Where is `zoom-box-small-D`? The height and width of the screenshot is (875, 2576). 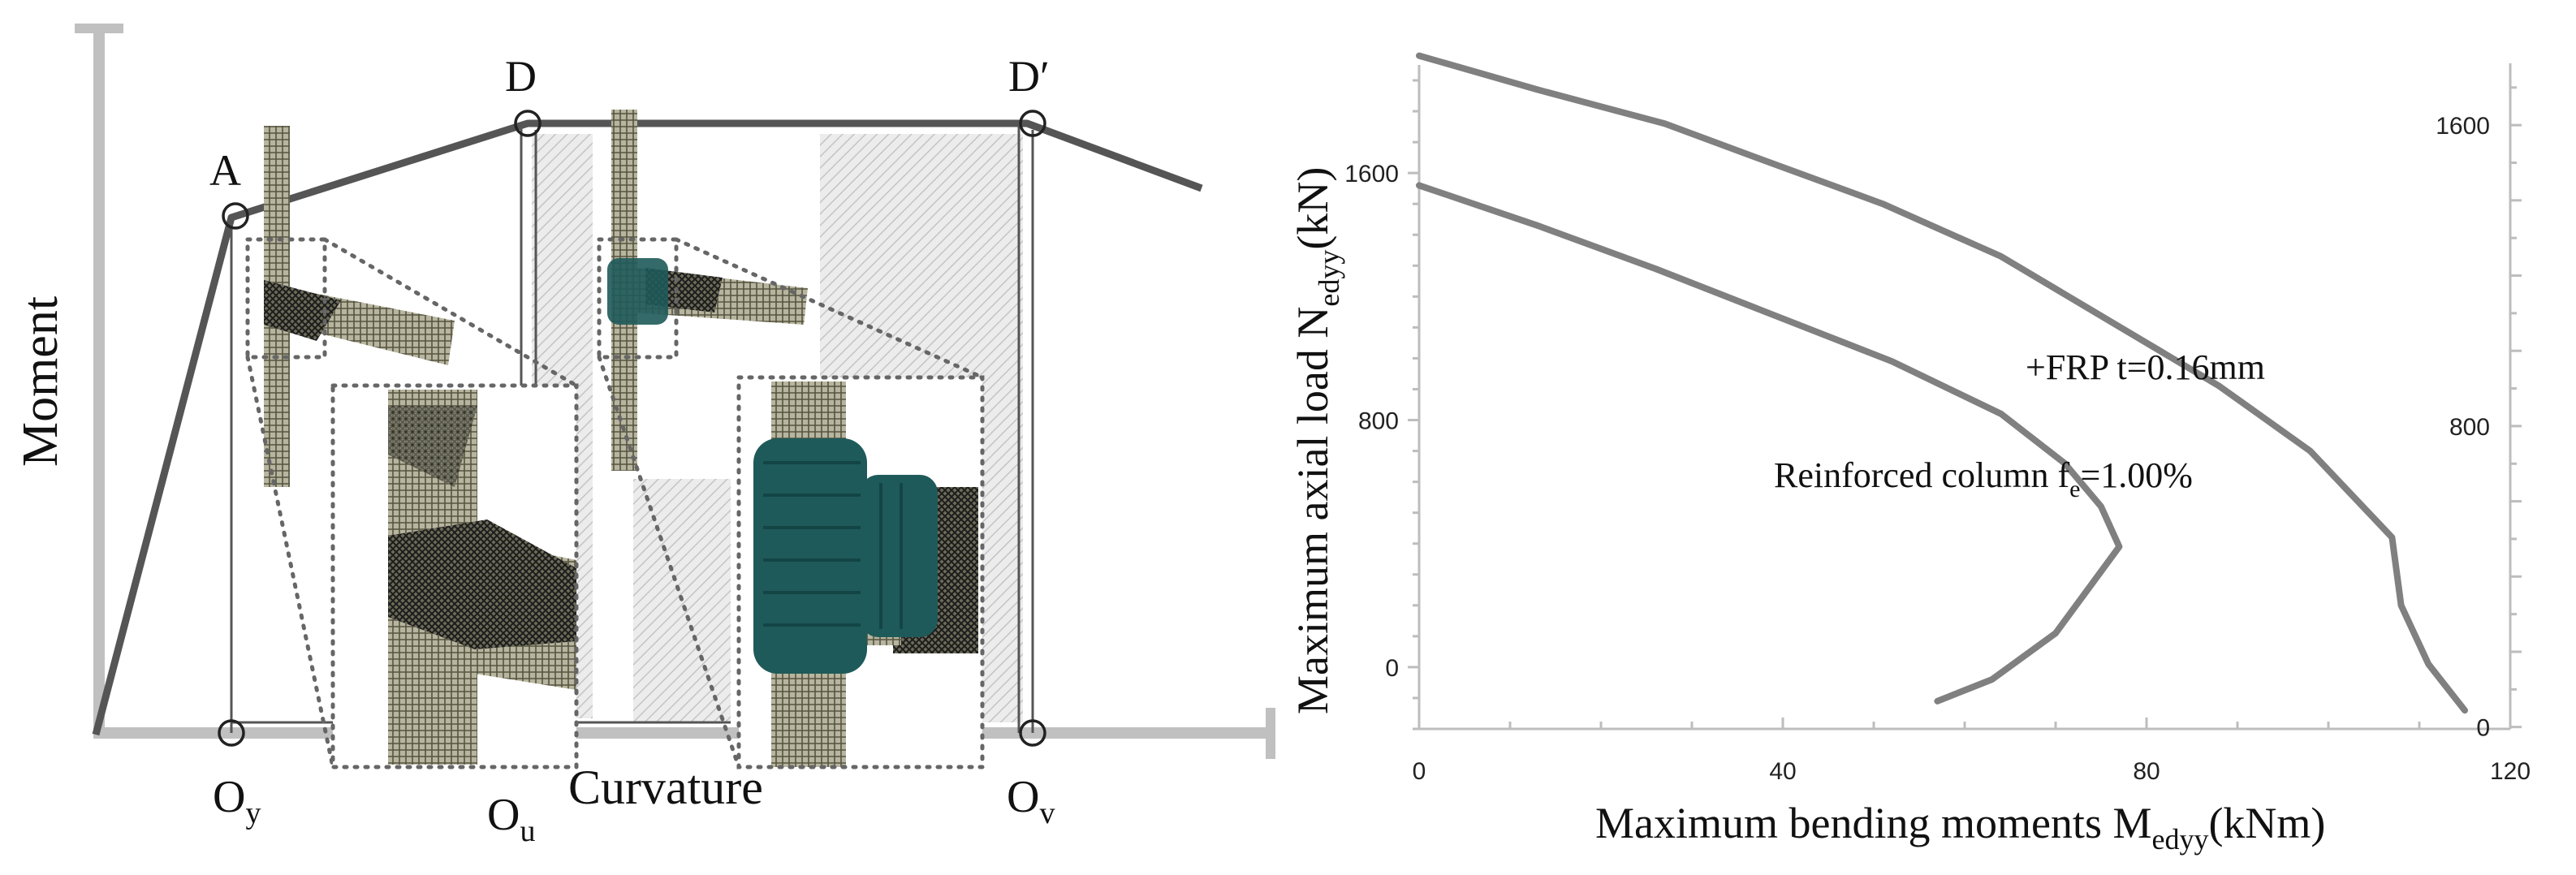 zoom-box-small-D is located at coordinates (638, 298).